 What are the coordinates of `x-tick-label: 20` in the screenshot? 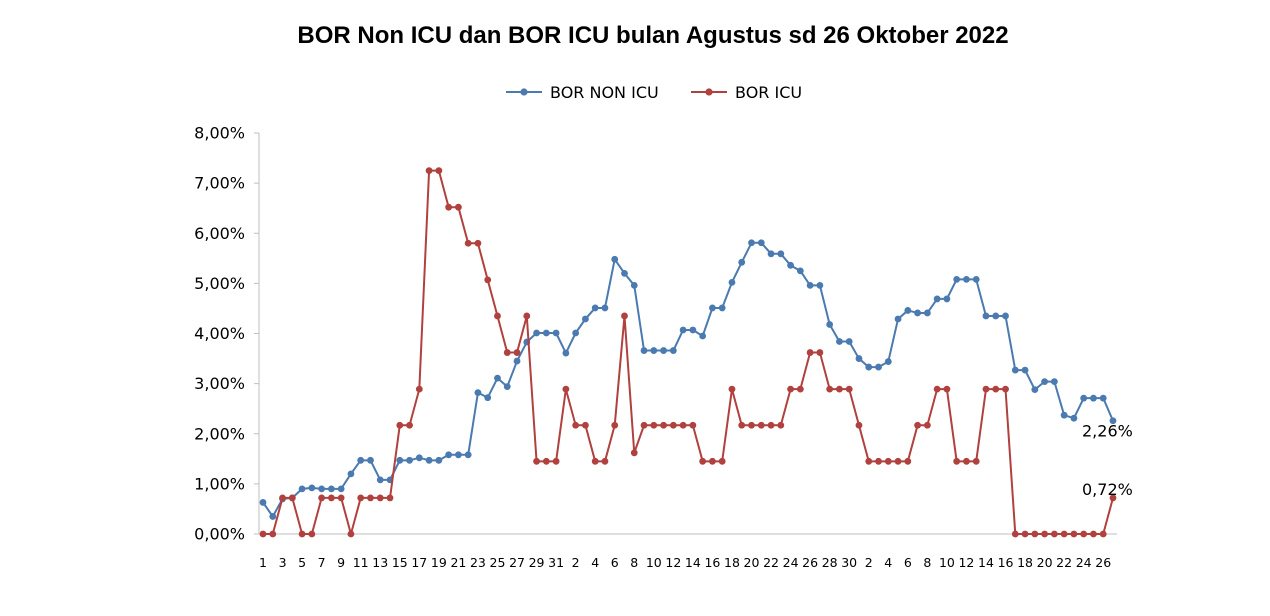 It's located at (1045, 562).